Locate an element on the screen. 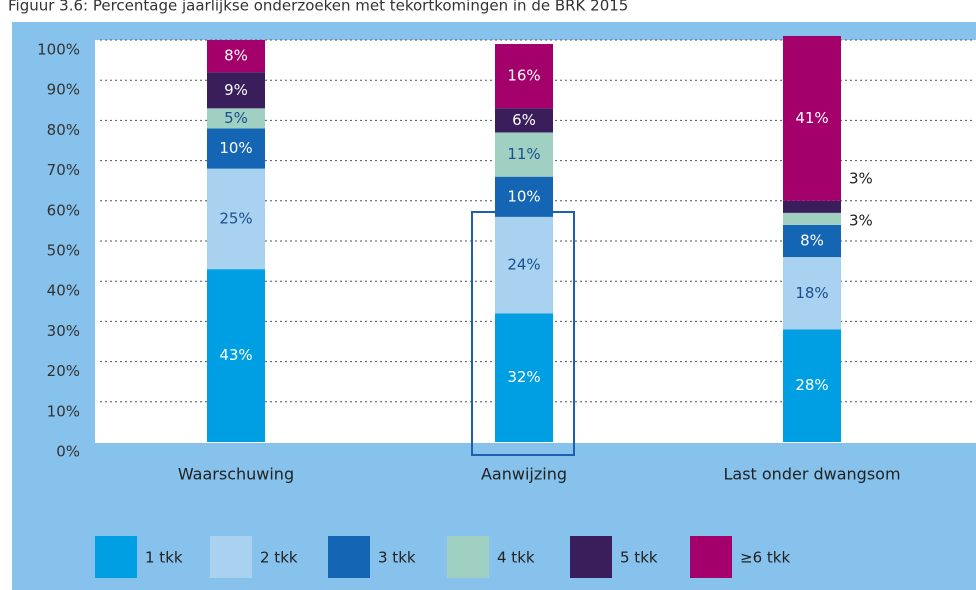  value-label: 9% is located at coordinates (236, 90).